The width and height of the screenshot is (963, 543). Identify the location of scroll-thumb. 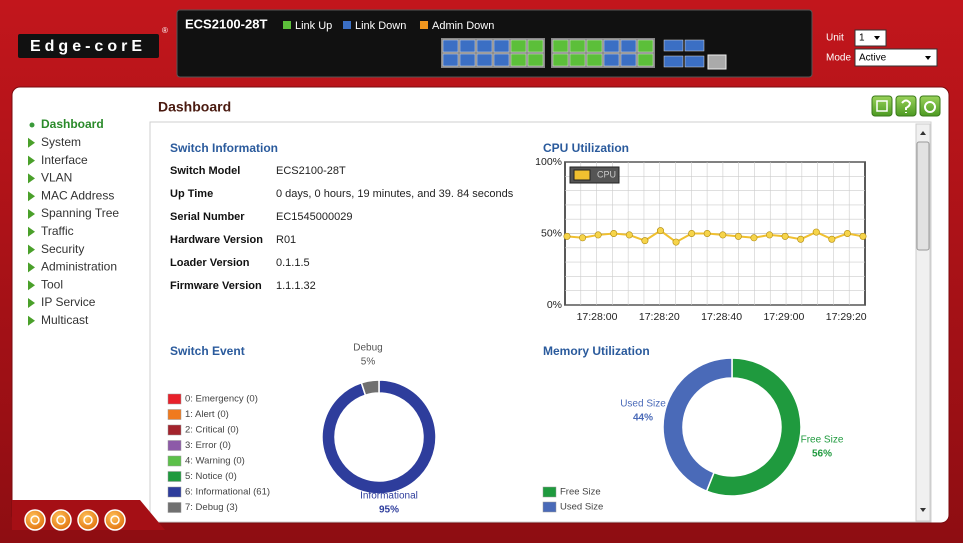
(923, 196).